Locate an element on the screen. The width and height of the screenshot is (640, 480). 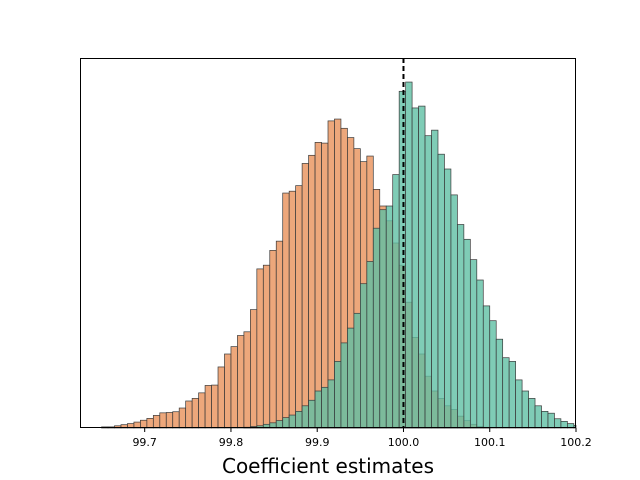
x-tick-label-6: 100.2 is located at coordinates (576, 442).